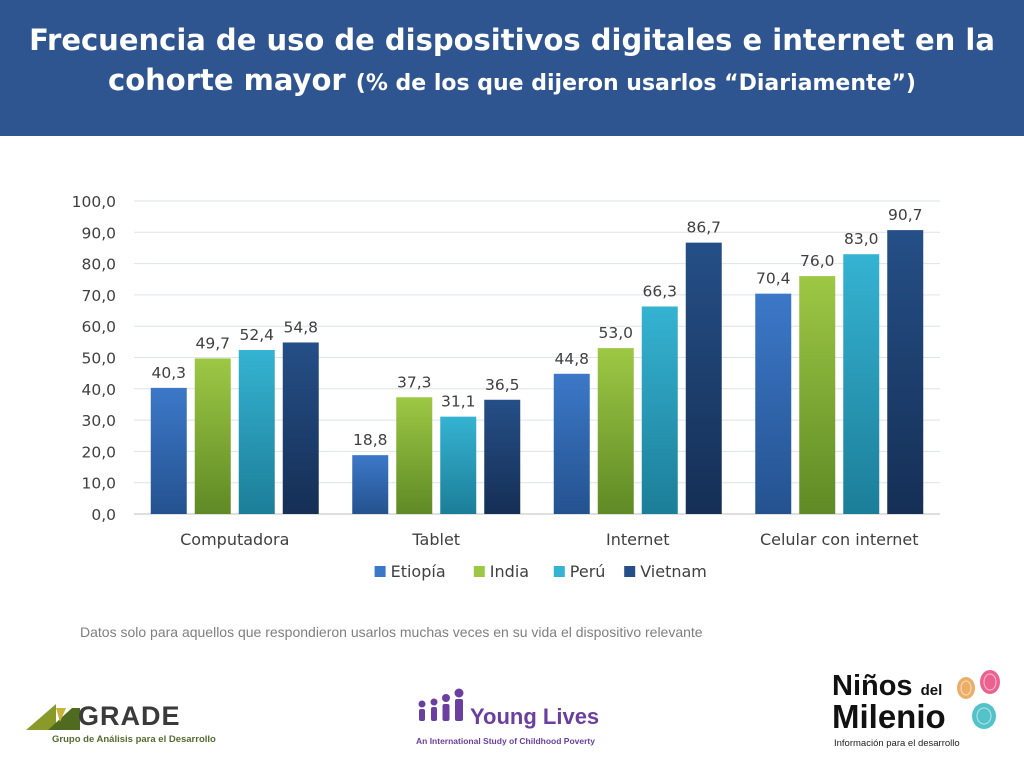  I want to click on y-tick-label: 10,0, so click(98, 484).